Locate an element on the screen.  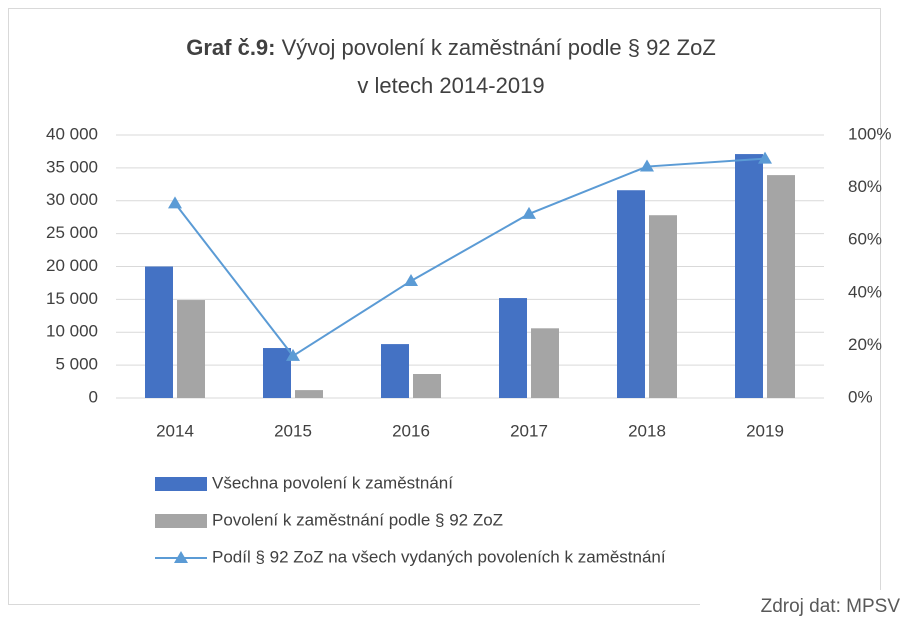
source: Zdroj dat: MPSV is located at coordinates (831, 606).